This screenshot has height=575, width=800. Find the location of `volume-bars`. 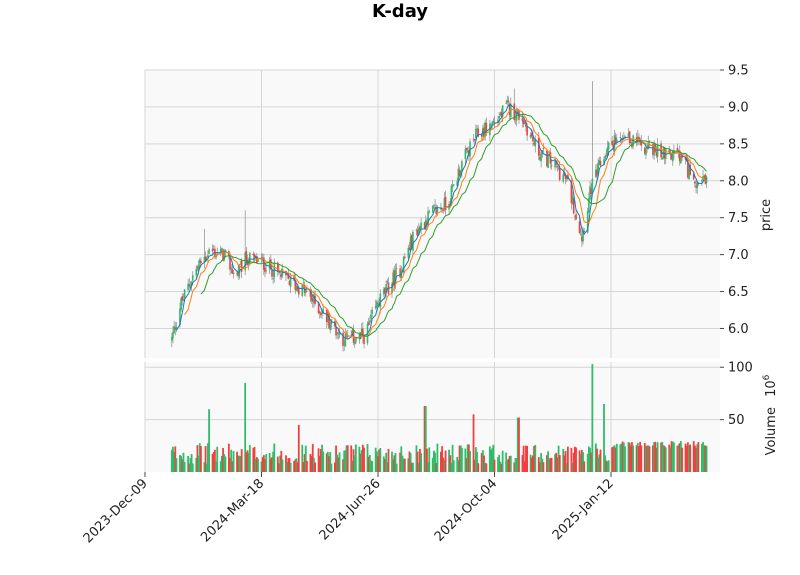

volume-bars is located at coordinates (439, 418).